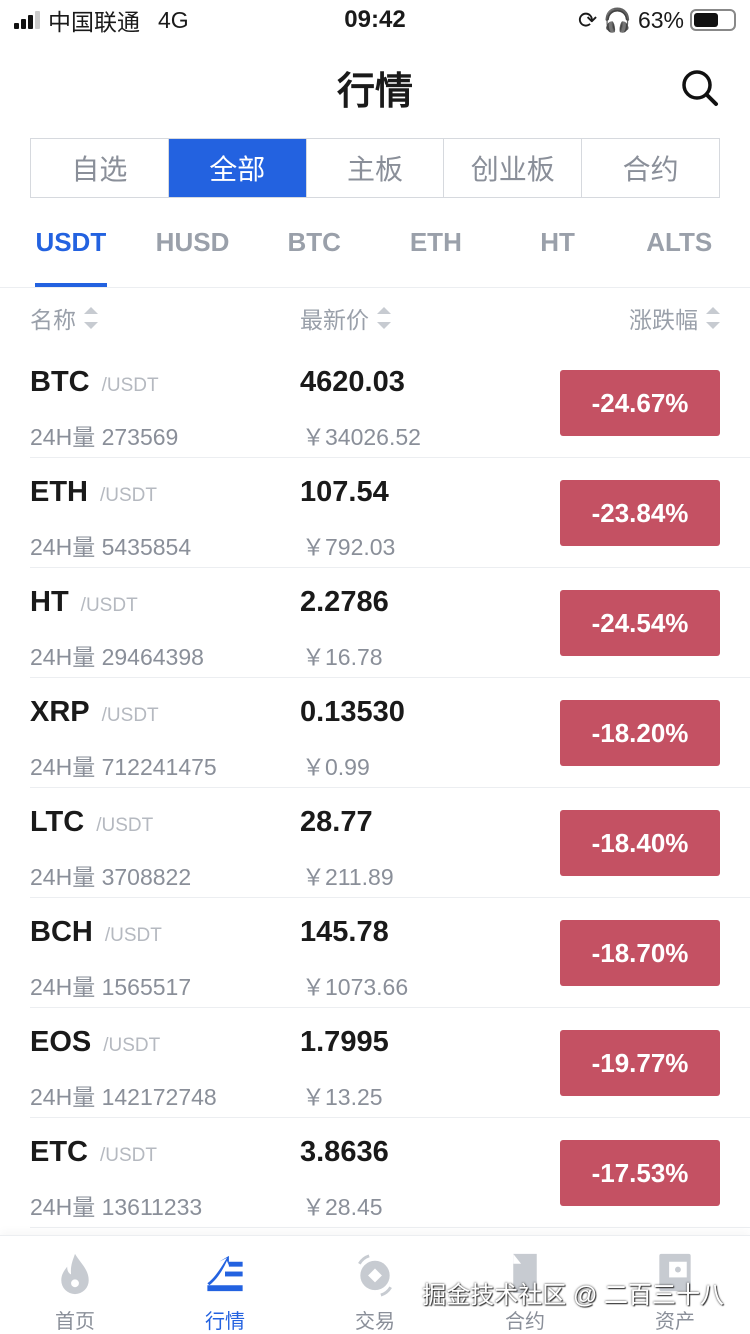  I want to click on search-icon, so click(700, 88).